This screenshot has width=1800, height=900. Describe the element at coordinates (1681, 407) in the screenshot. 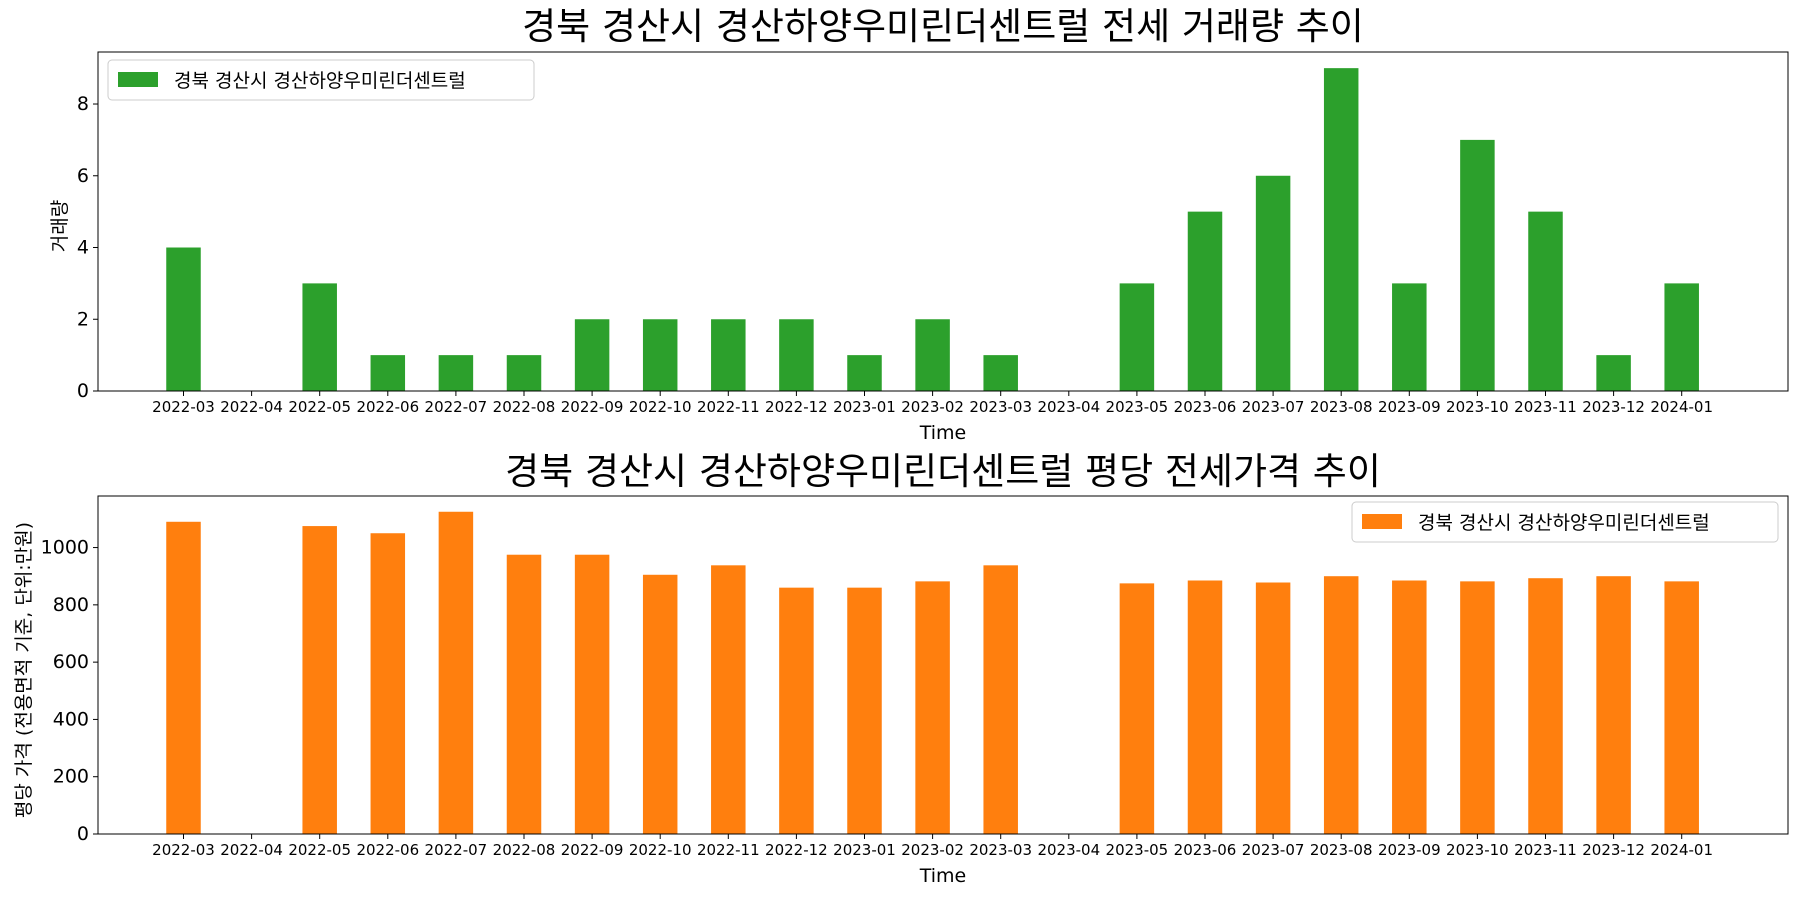

I see `volume-x-tick-label: 2024-01` at that location.